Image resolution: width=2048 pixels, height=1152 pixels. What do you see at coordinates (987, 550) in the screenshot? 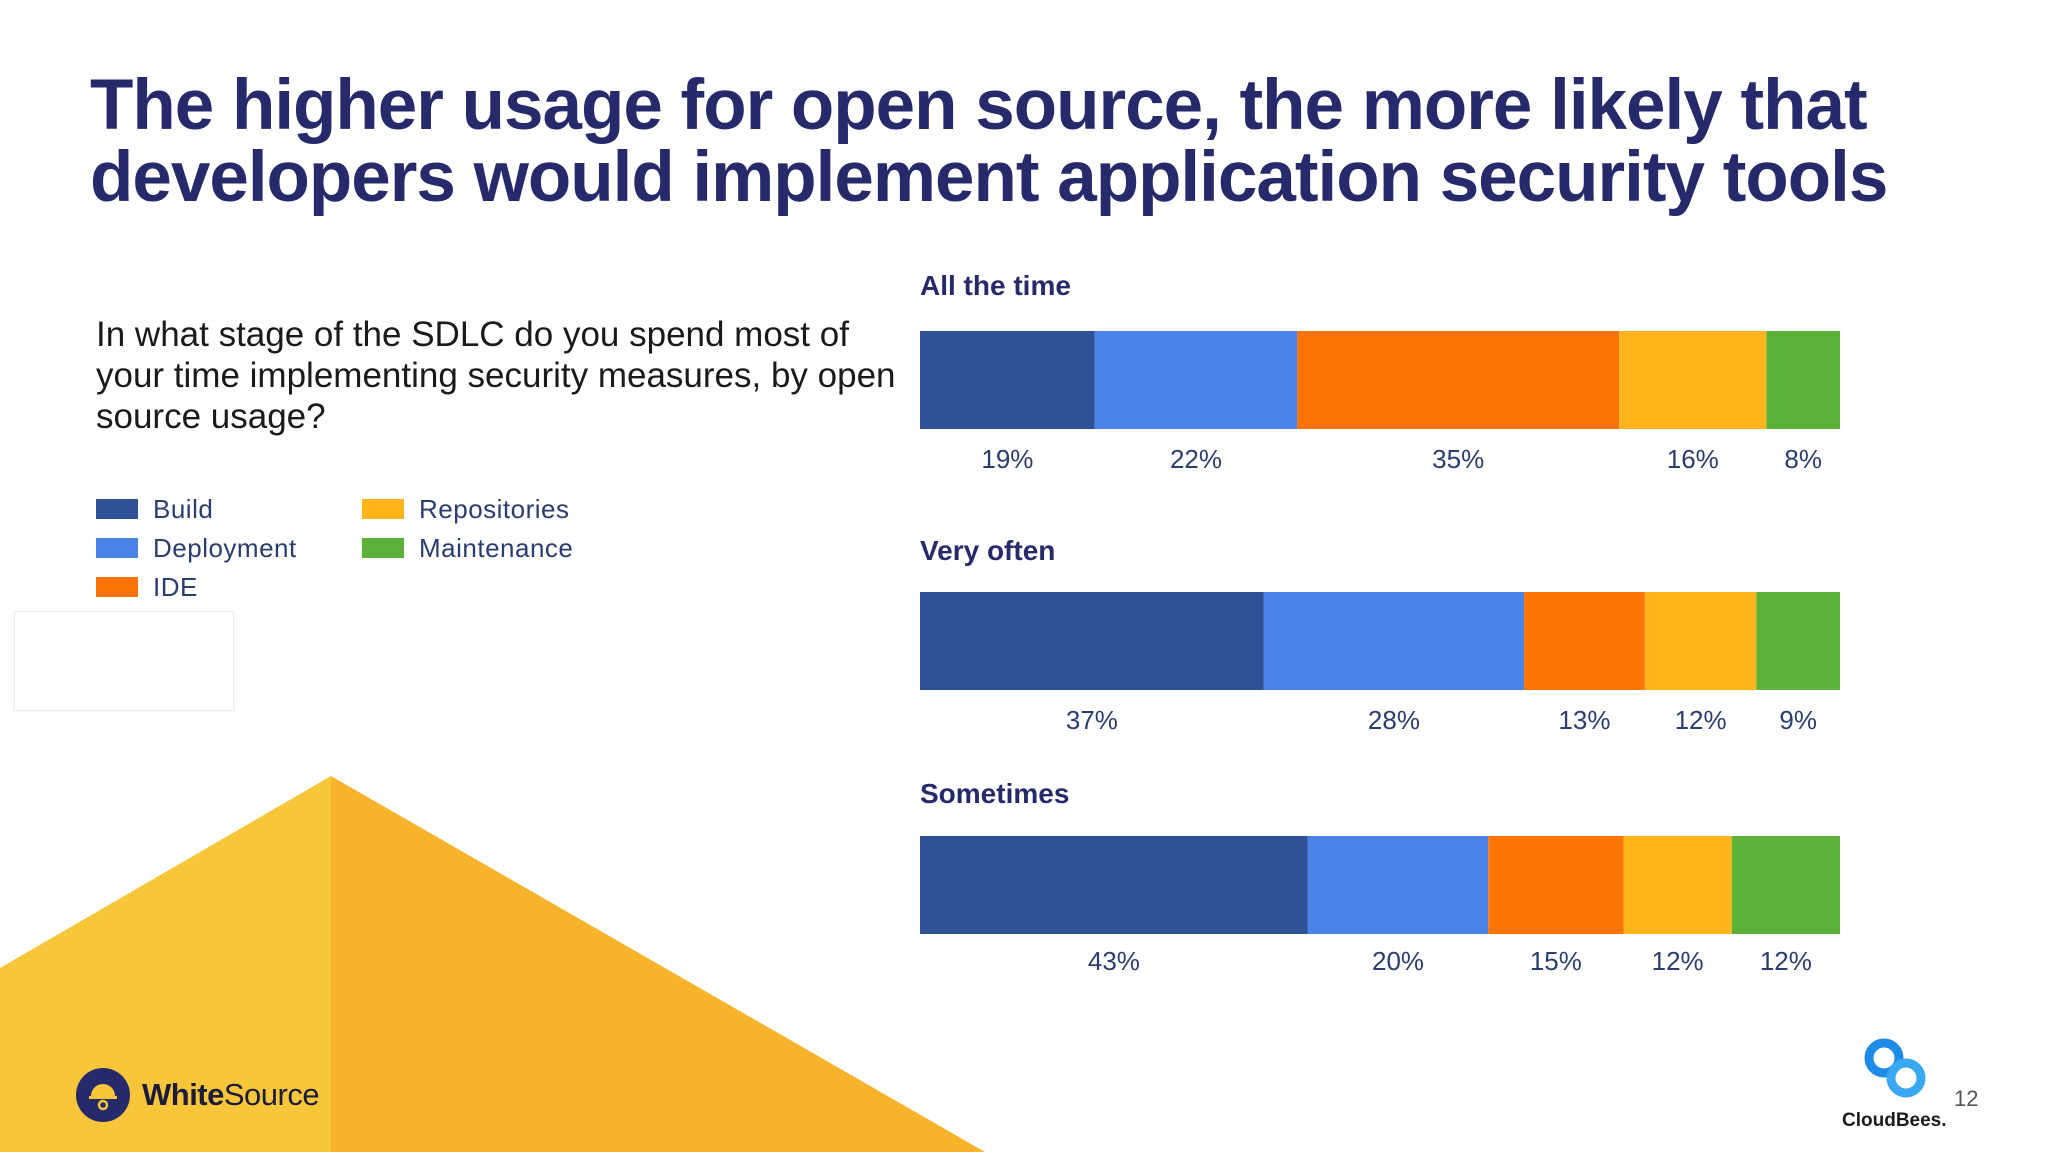
I see `category-label-very-often: Very often` at bounding box center [987, 550].